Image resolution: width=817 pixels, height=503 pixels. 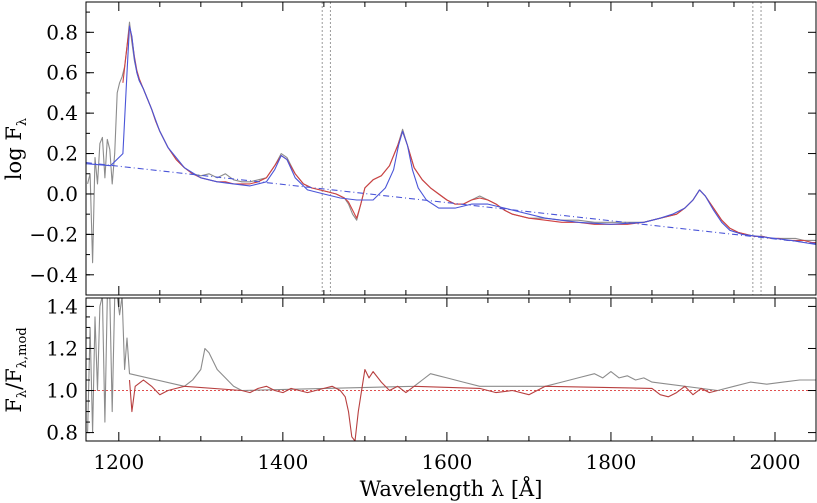 What do you see at coordinates (775, 462) in the screenshot?
I see `xtick-label-4: 2000` at bounding box center [775, 462].